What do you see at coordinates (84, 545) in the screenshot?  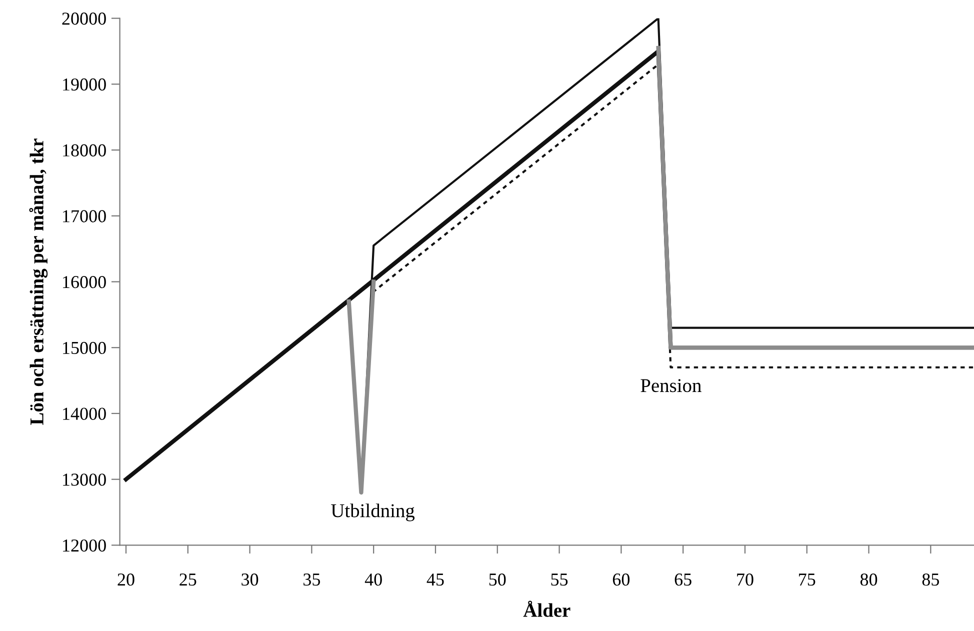 I see `y-tick-label: 12000` at bounding box center [84, 545].